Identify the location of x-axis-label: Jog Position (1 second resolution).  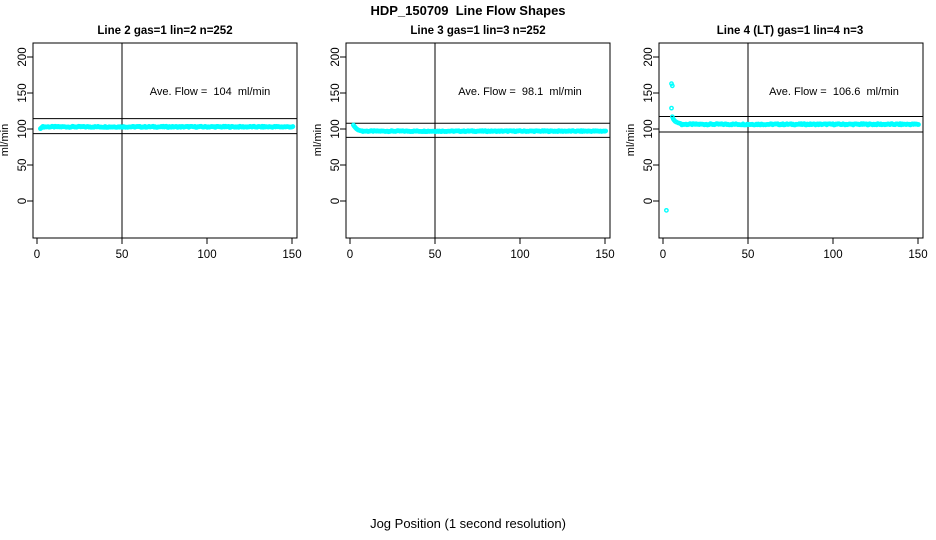
(468, 523).